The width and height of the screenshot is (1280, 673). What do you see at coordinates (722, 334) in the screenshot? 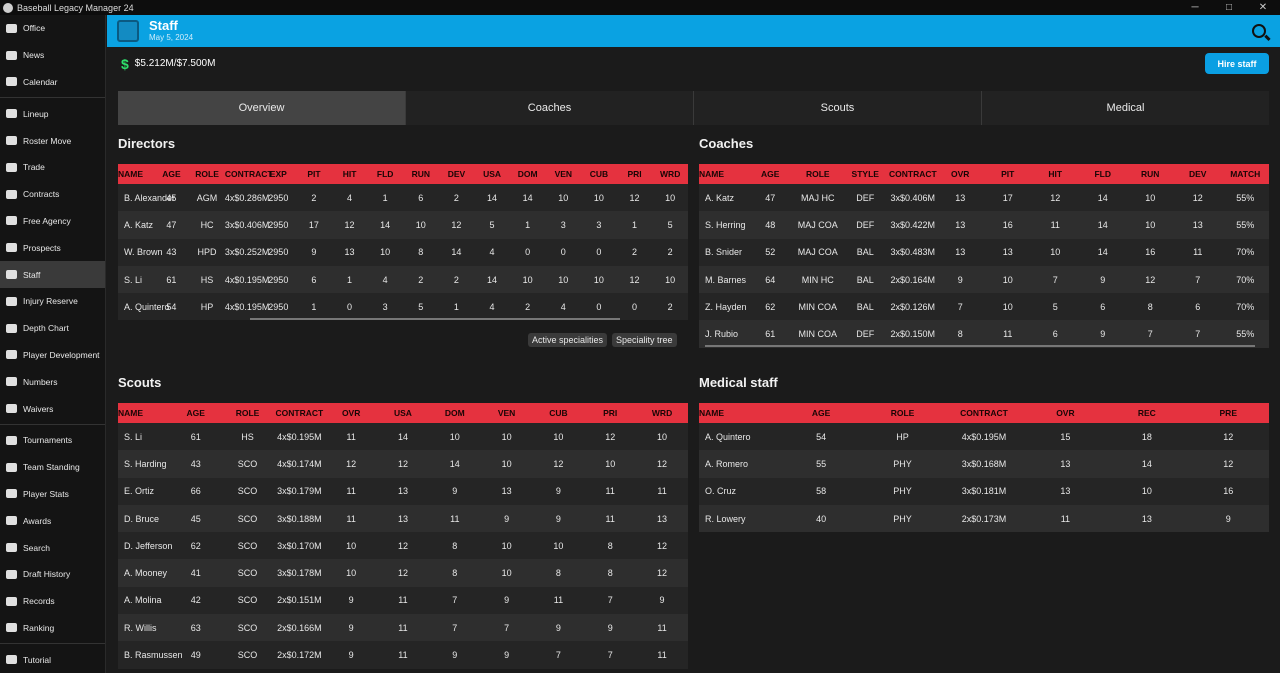
I see `staff-name: J. Rubio` at bounding box center [722, 334].